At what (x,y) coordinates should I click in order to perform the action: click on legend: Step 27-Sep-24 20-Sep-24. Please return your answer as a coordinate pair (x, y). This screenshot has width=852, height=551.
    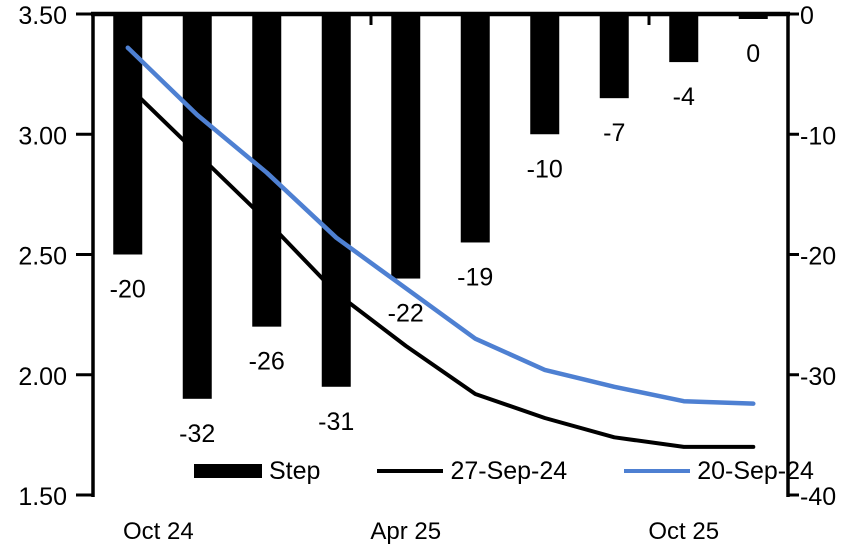
    Looking at the image, I should click on (504, 471).